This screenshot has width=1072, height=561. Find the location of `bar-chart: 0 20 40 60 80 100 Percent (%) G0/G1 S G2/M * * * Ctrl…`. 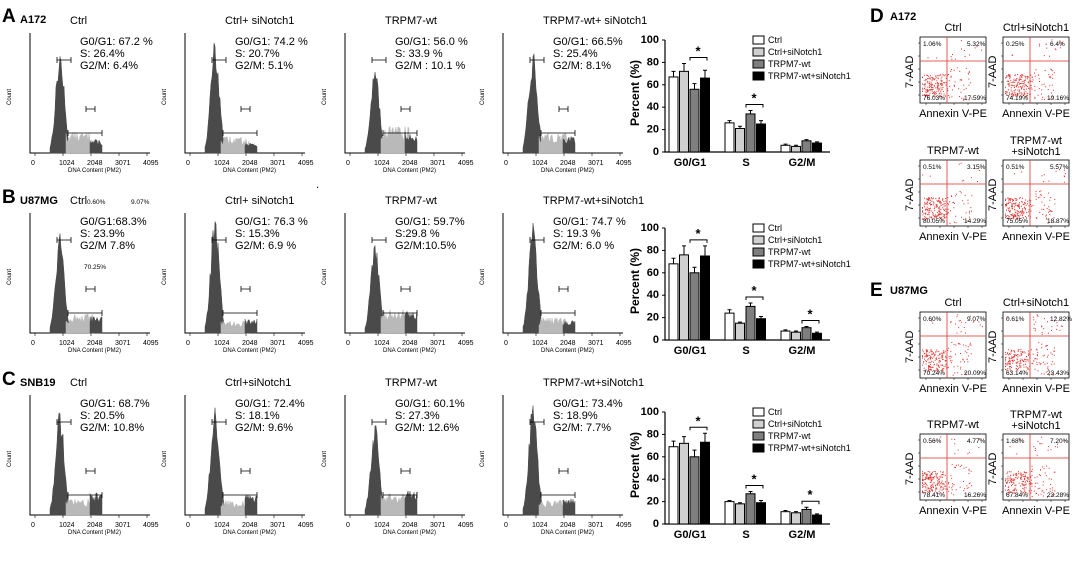

bar-chart: 0 20 40 60 80 100 Percent (%) G0/G1 S G2/M * * * Ctrl… is located at coordinates (739, 289).